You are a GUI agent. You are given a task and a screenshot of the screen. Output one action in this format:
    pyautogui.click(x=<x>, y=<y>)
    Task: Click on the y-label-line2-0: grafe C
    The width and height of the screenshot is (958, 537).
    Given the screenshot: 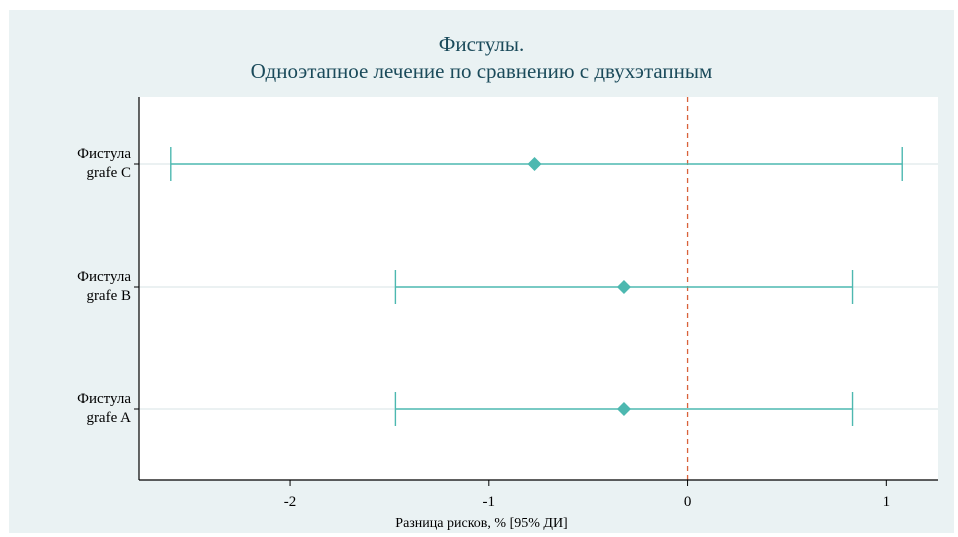 What is the action you would take?
    pyautogui.click(x=108, y=173)
    